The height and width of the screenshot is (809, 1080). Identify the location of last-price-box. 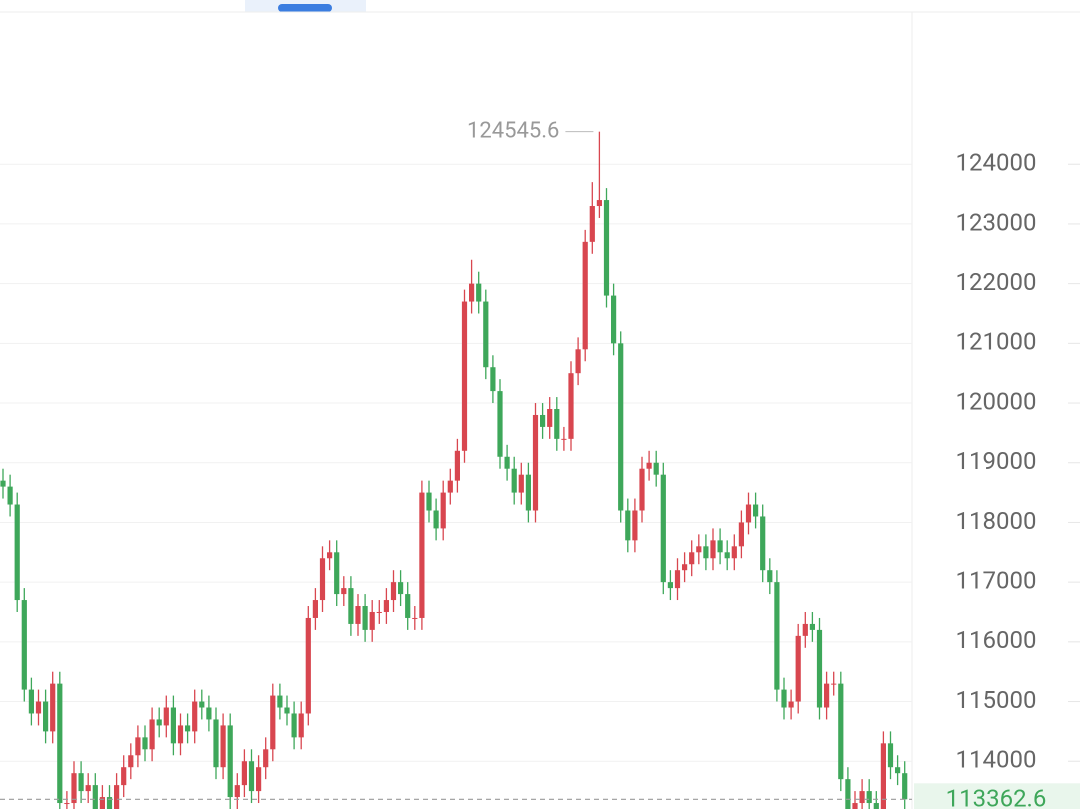
(997, 796).